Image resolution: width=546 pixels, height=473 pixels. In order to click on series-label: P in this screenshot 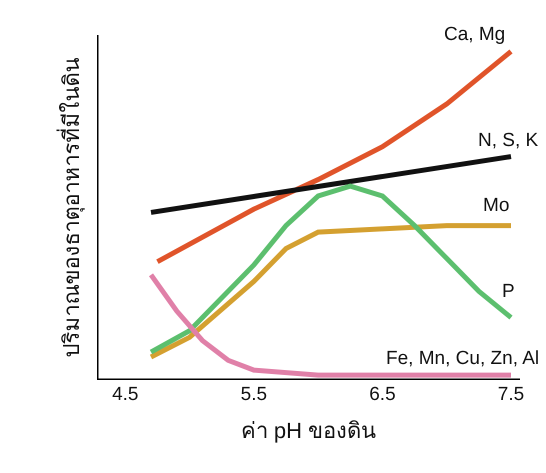, I will do `click(508, 291)`.